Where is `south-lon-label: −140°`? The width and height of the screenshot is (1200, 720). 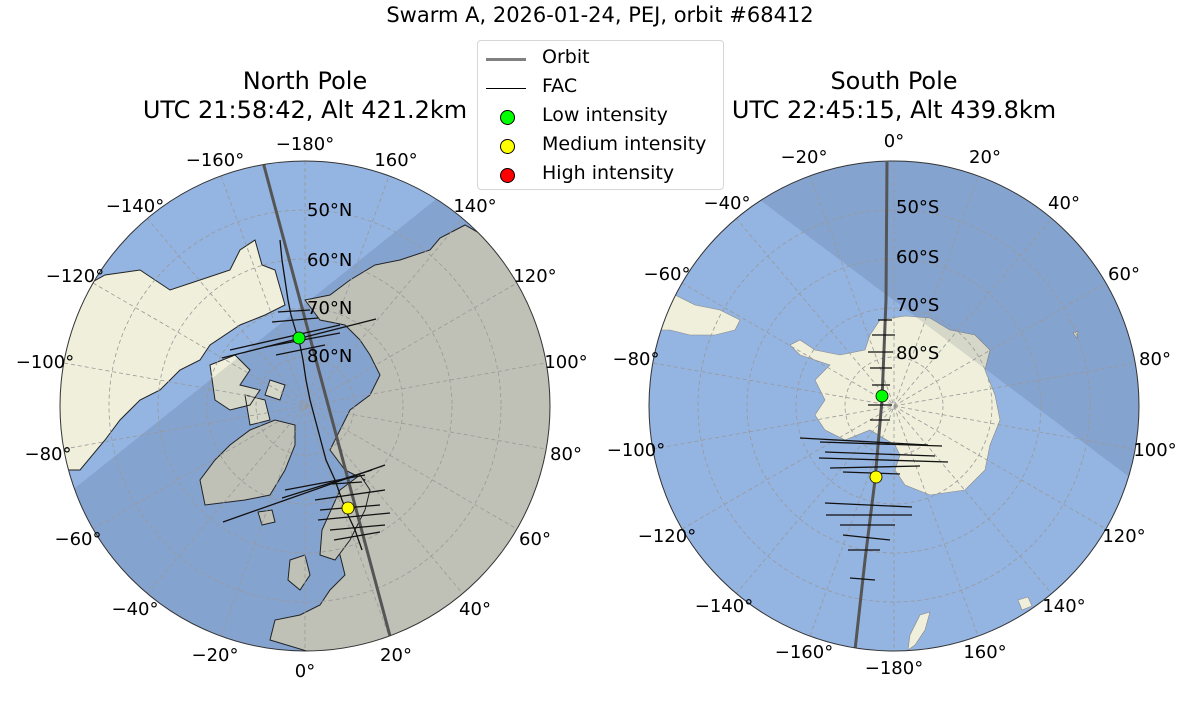 south-lon-label: −140° is located at coordinates (724, 606).